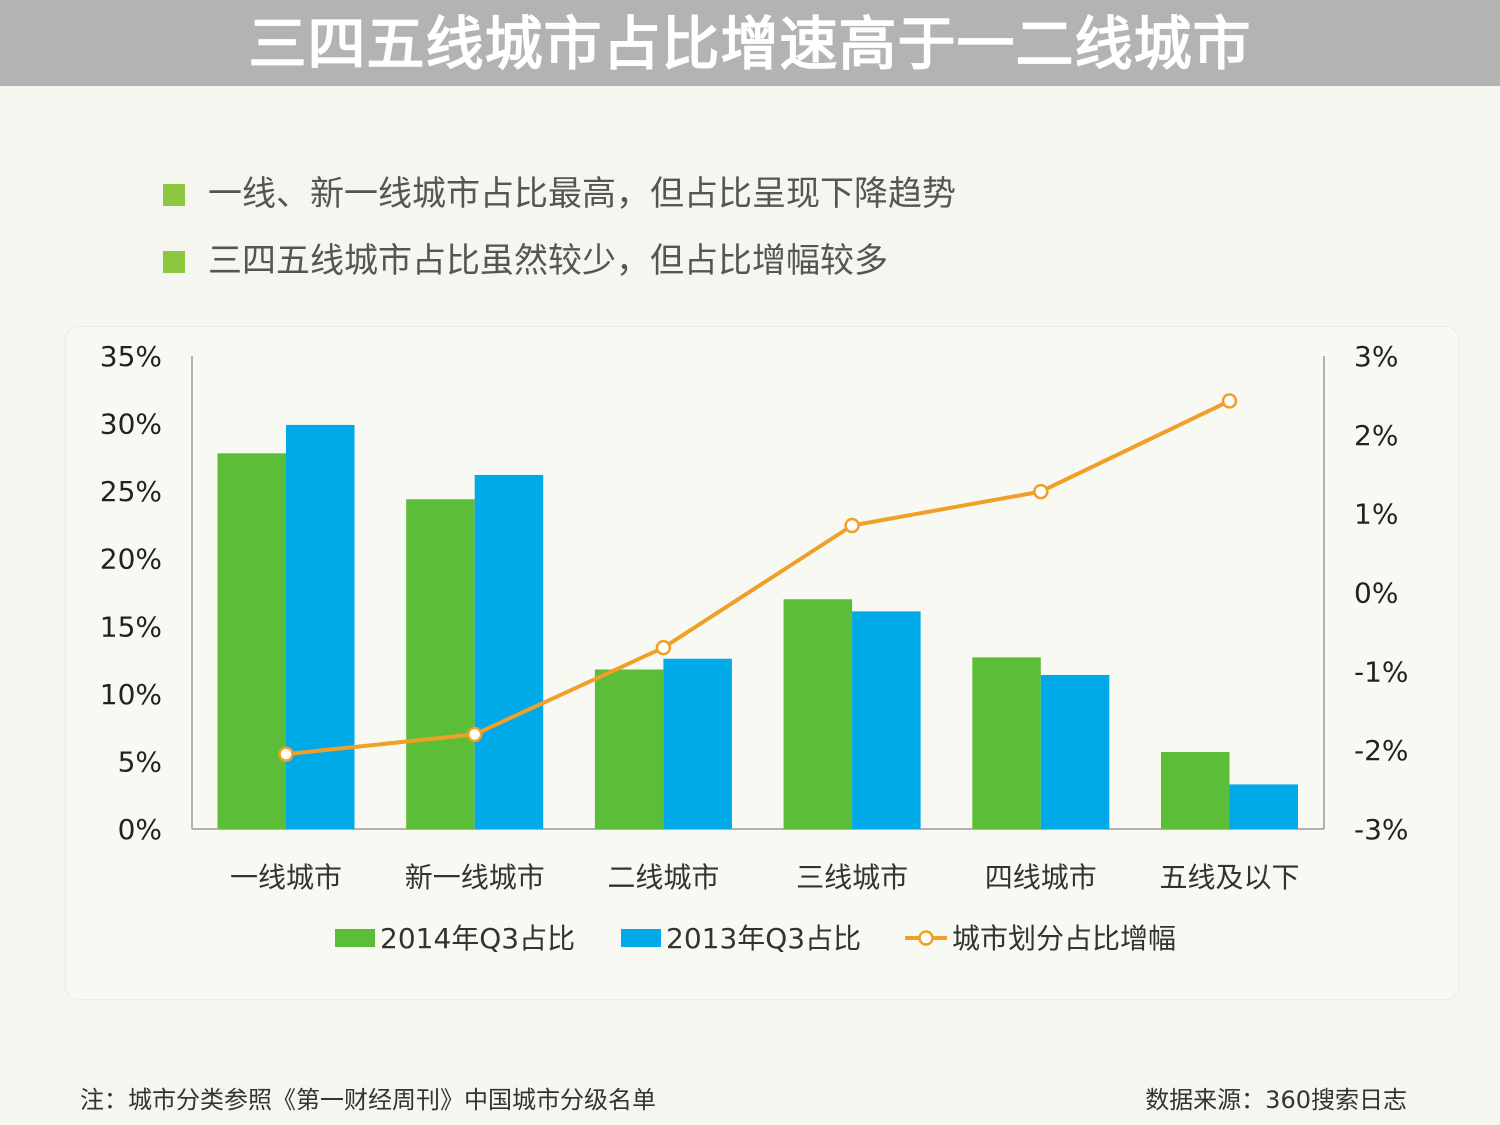 Image resolution: width=1500 pixels, height=1125 pixels. I want to click on right-tick-label: -2%, so click(1381, 750).